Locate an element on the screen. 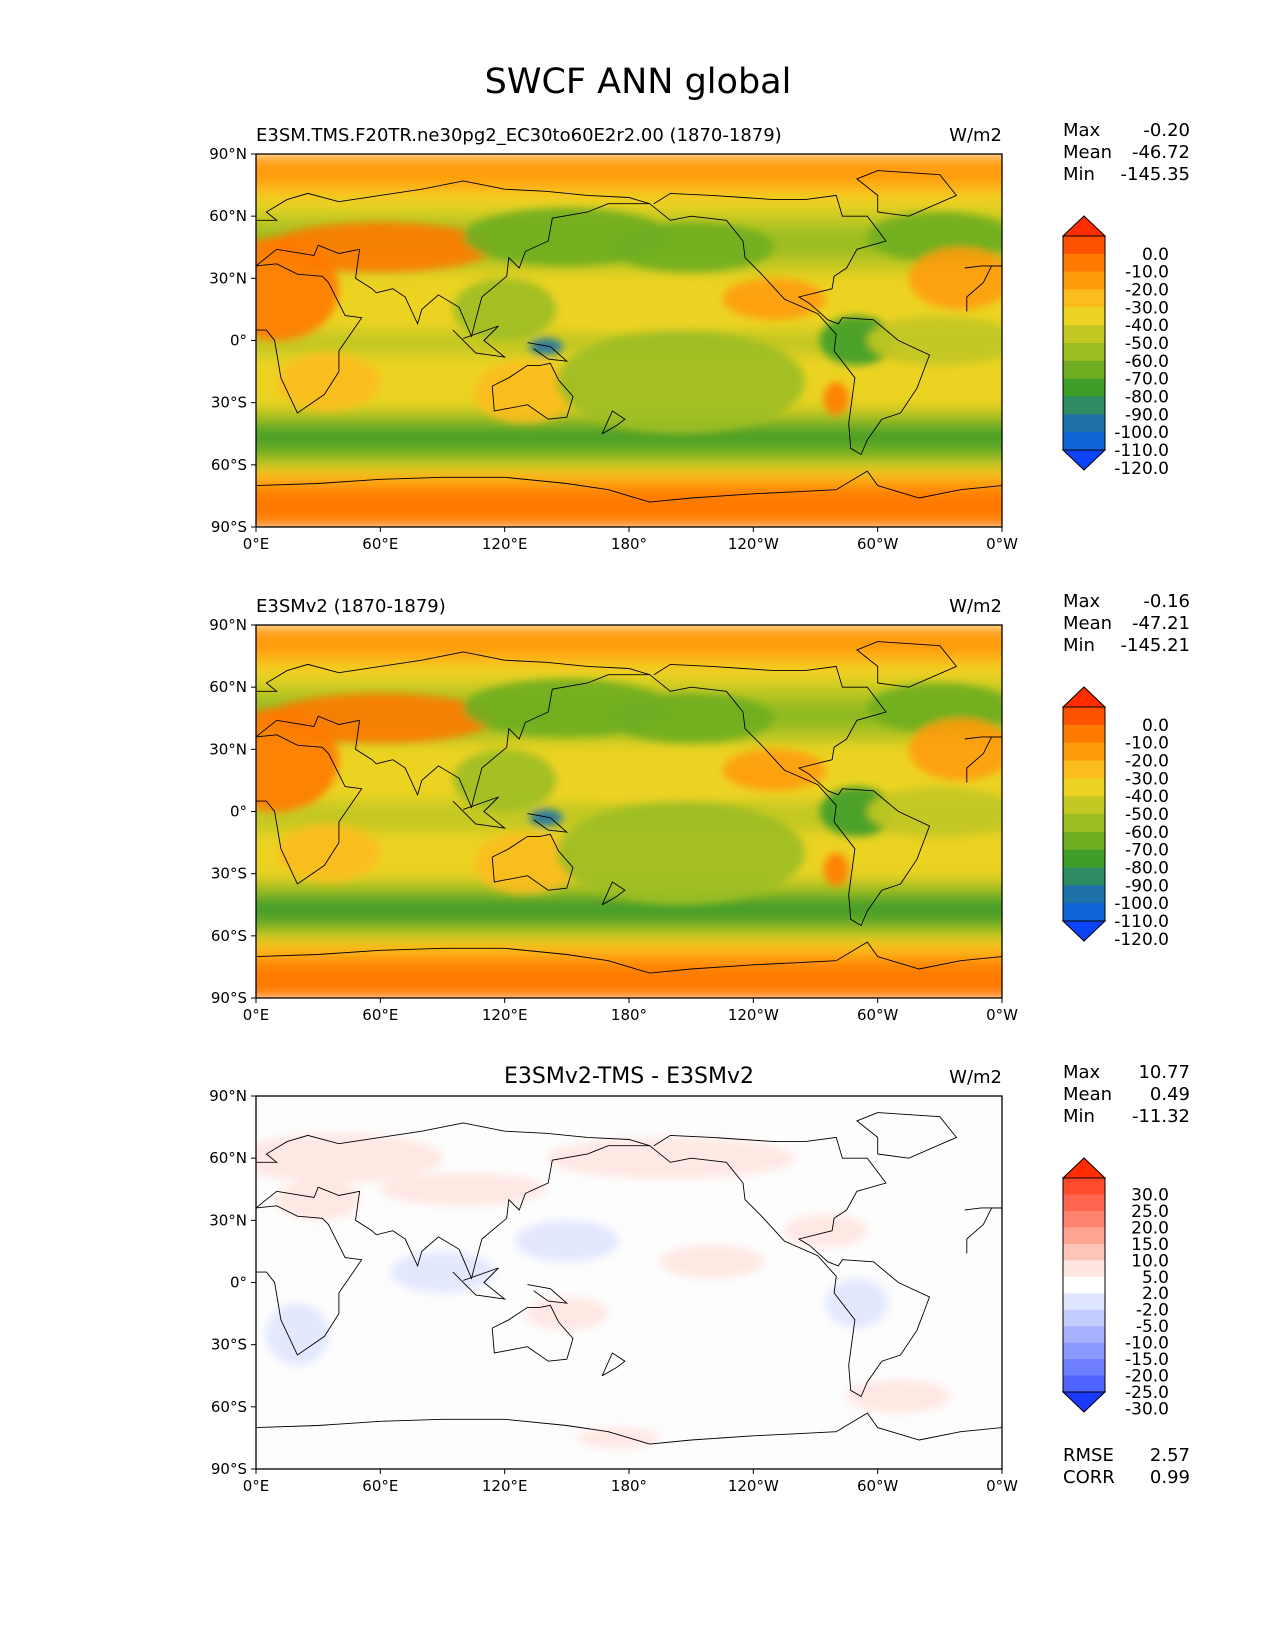 The width and height of the screenshot is (1275, 1650). y-tick-label: 60°S is located at coordinates (229, 1407).